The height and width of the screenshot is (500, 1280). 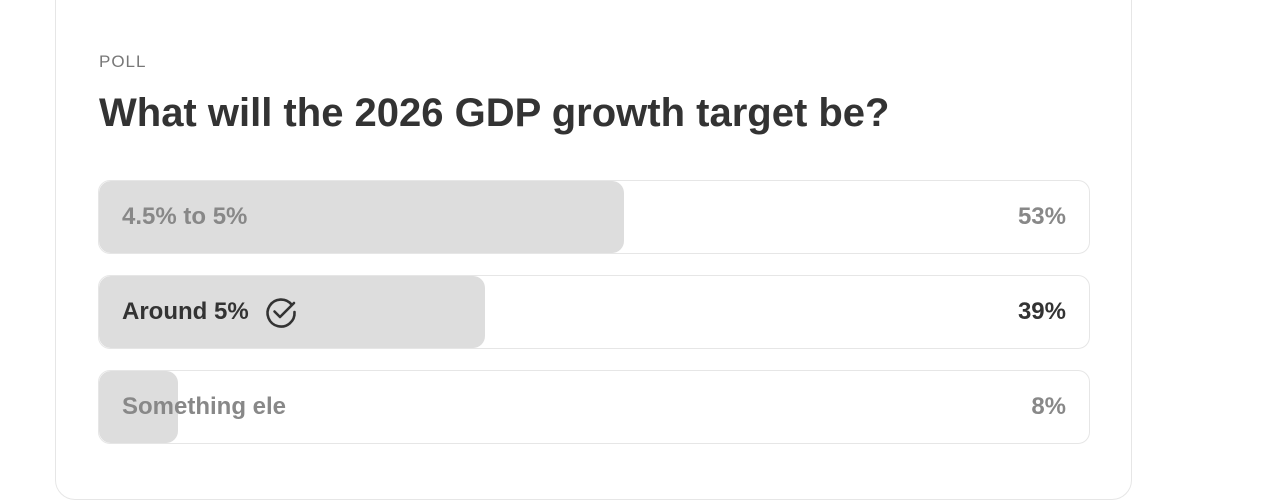 I want to click on poll-option-something-else: Something ele 8%, so click(x=594, y=407).